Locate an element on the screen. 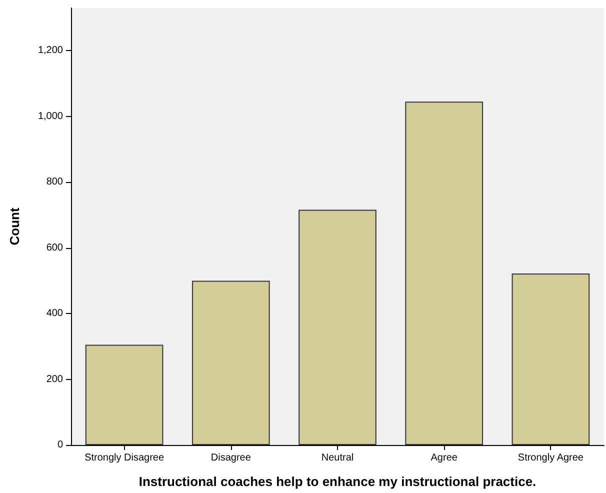  x-tick-label: Strongly Agree is located at coordinates (551, 458).